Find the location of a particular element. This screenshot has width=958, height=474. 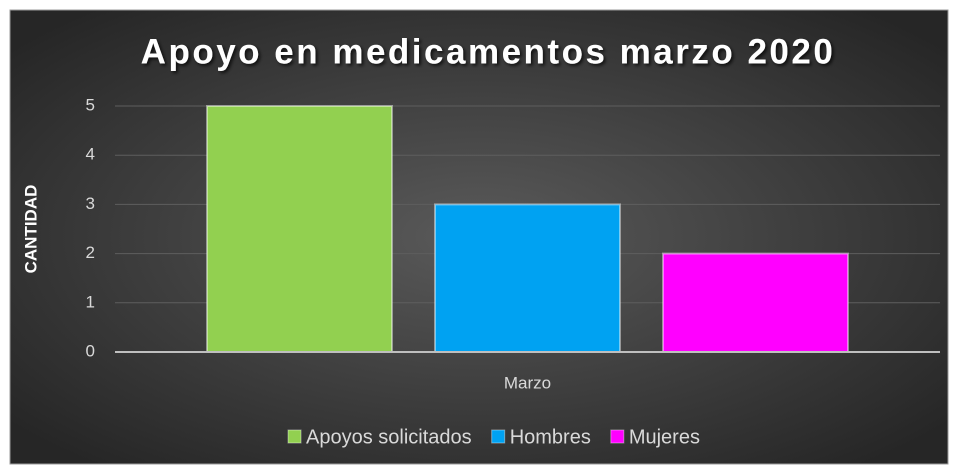

y-tick-label: 3 is located at coordinates (90, 203).